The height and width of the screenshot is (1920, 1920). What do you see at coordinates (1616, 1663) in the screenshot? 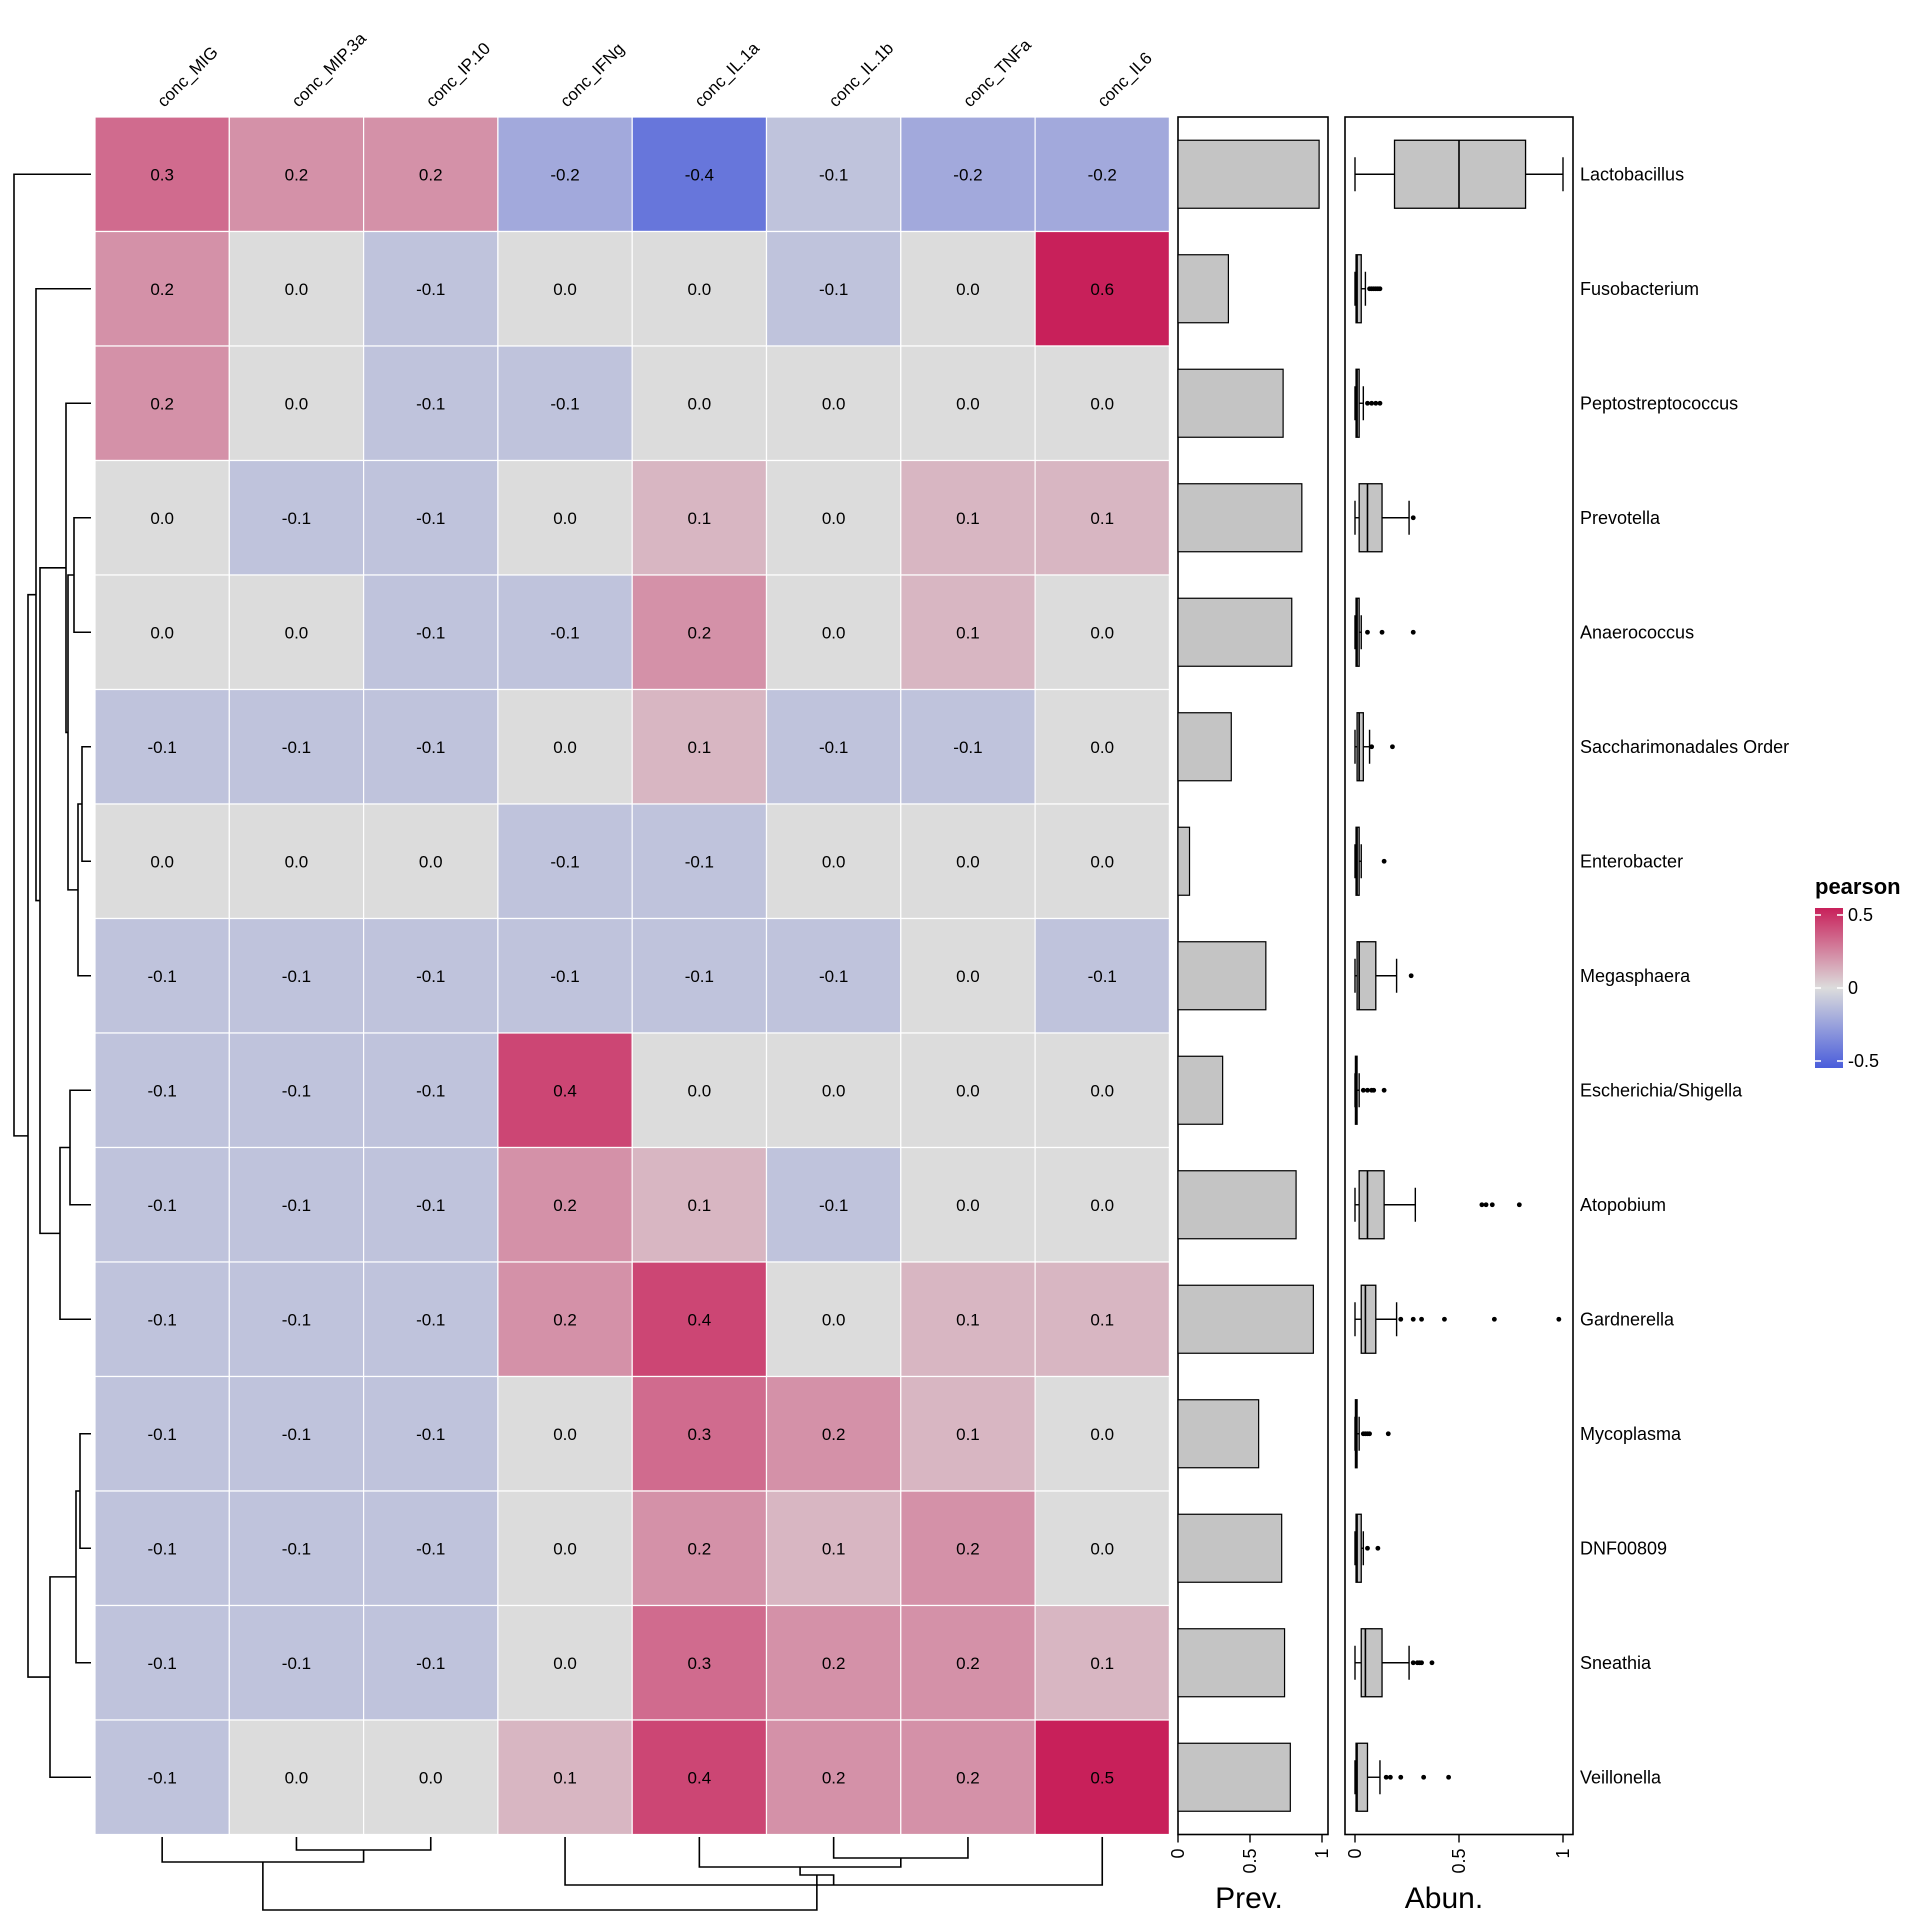
I see `row-label: Sneathia` at bounding box center [1616, 1663].